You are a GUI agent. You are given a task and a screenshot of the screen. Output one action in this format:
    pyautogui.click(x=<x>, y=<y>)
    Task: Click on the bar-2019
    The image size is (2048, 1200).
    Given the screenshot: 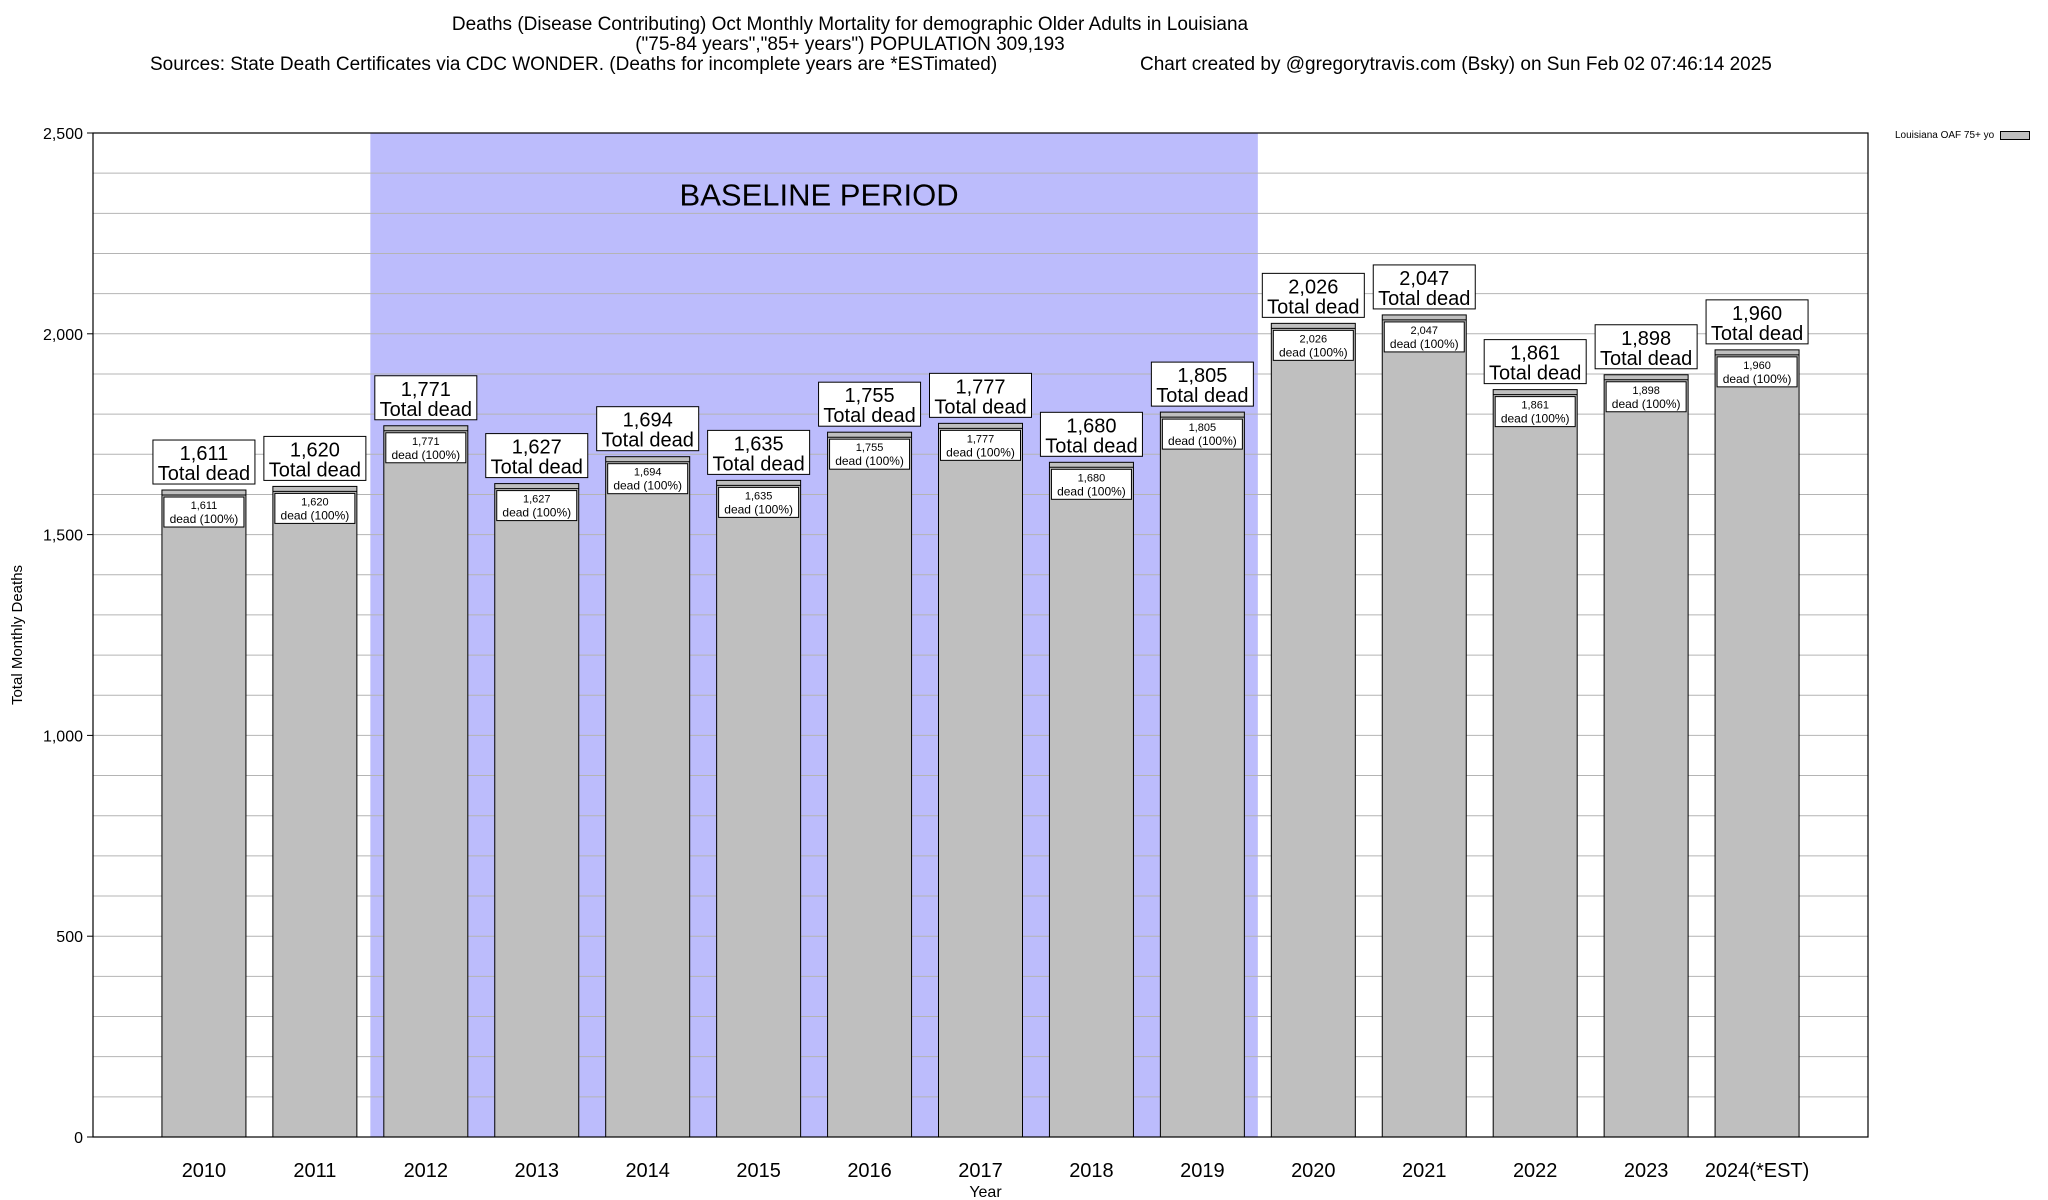 What is the action you would take?
    pyautogui.click(x=1202, y=774)
    